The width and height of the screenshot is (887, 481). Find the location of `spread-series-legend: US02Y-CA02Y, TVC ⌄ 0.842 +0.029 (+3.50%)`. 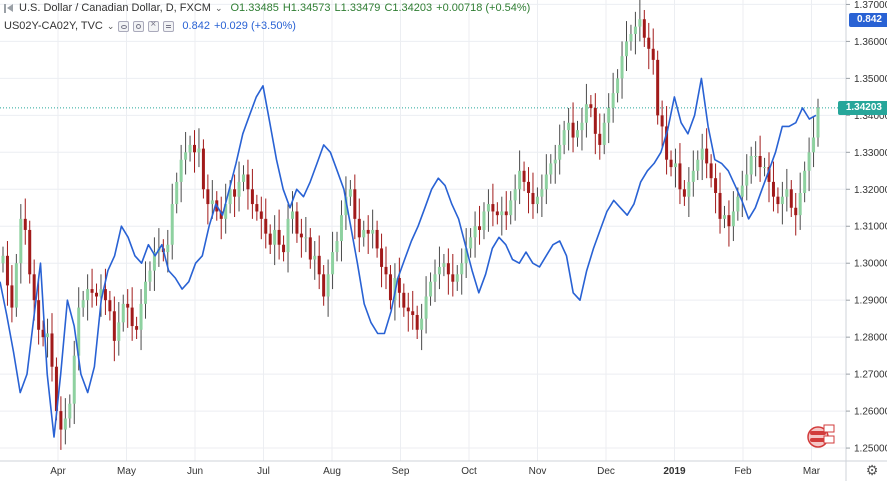

spread-series-legend: US02Y-CA02Y, TVC ⌄ 0.842 +0.029 (+3.50%) is located at coordinates (150, 26).